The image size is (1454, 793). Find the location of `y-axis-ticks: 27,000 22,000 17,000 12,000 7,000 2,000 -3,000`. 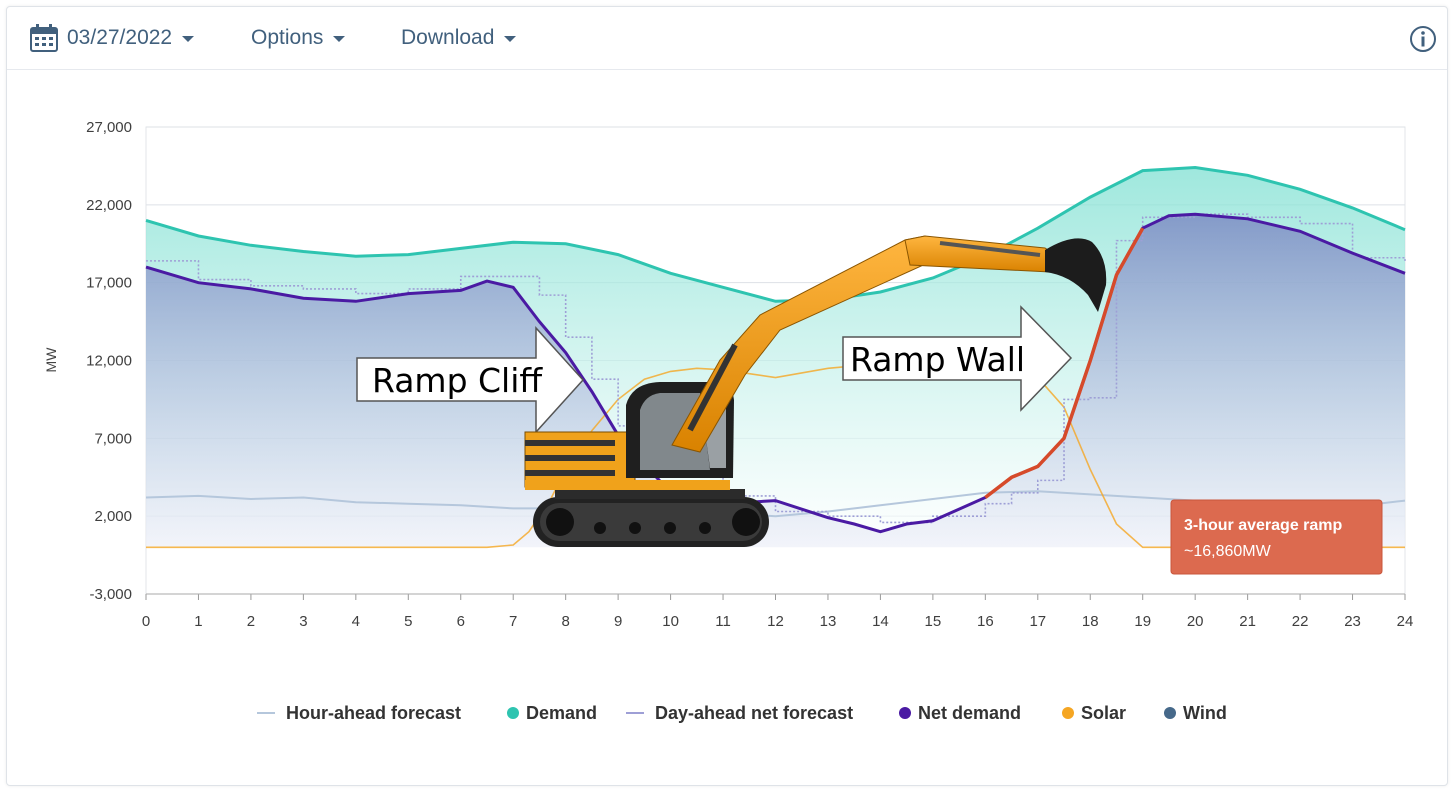

y-axis-ticks: 27,000 22,000 17,000 12,000 7,000 2,000 -3,000 is located at coordinates (109, 361).